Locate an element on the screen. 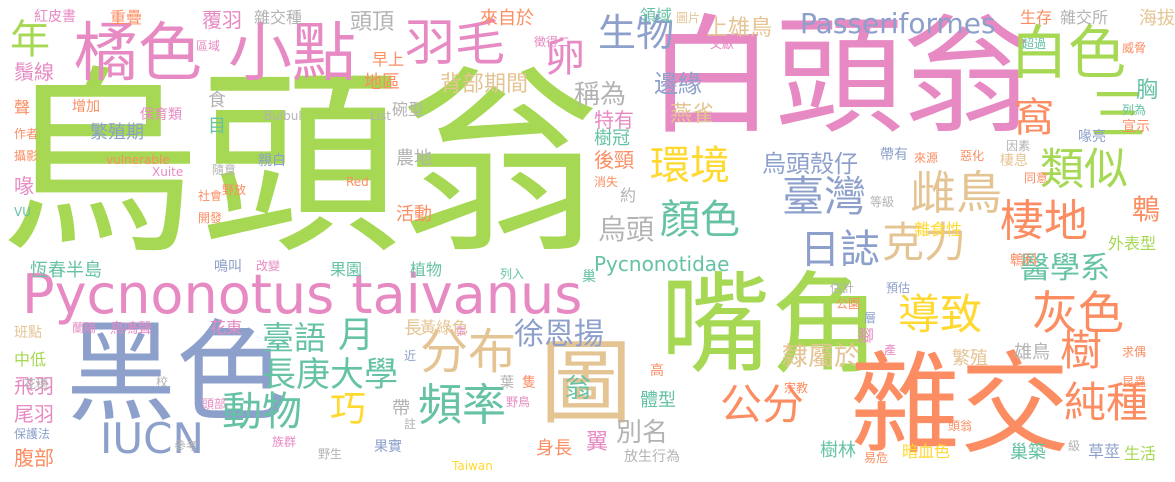 The height and width of the screenshot is (482, 1175). word: 繁殖期 is located at coordinates (117, 132).